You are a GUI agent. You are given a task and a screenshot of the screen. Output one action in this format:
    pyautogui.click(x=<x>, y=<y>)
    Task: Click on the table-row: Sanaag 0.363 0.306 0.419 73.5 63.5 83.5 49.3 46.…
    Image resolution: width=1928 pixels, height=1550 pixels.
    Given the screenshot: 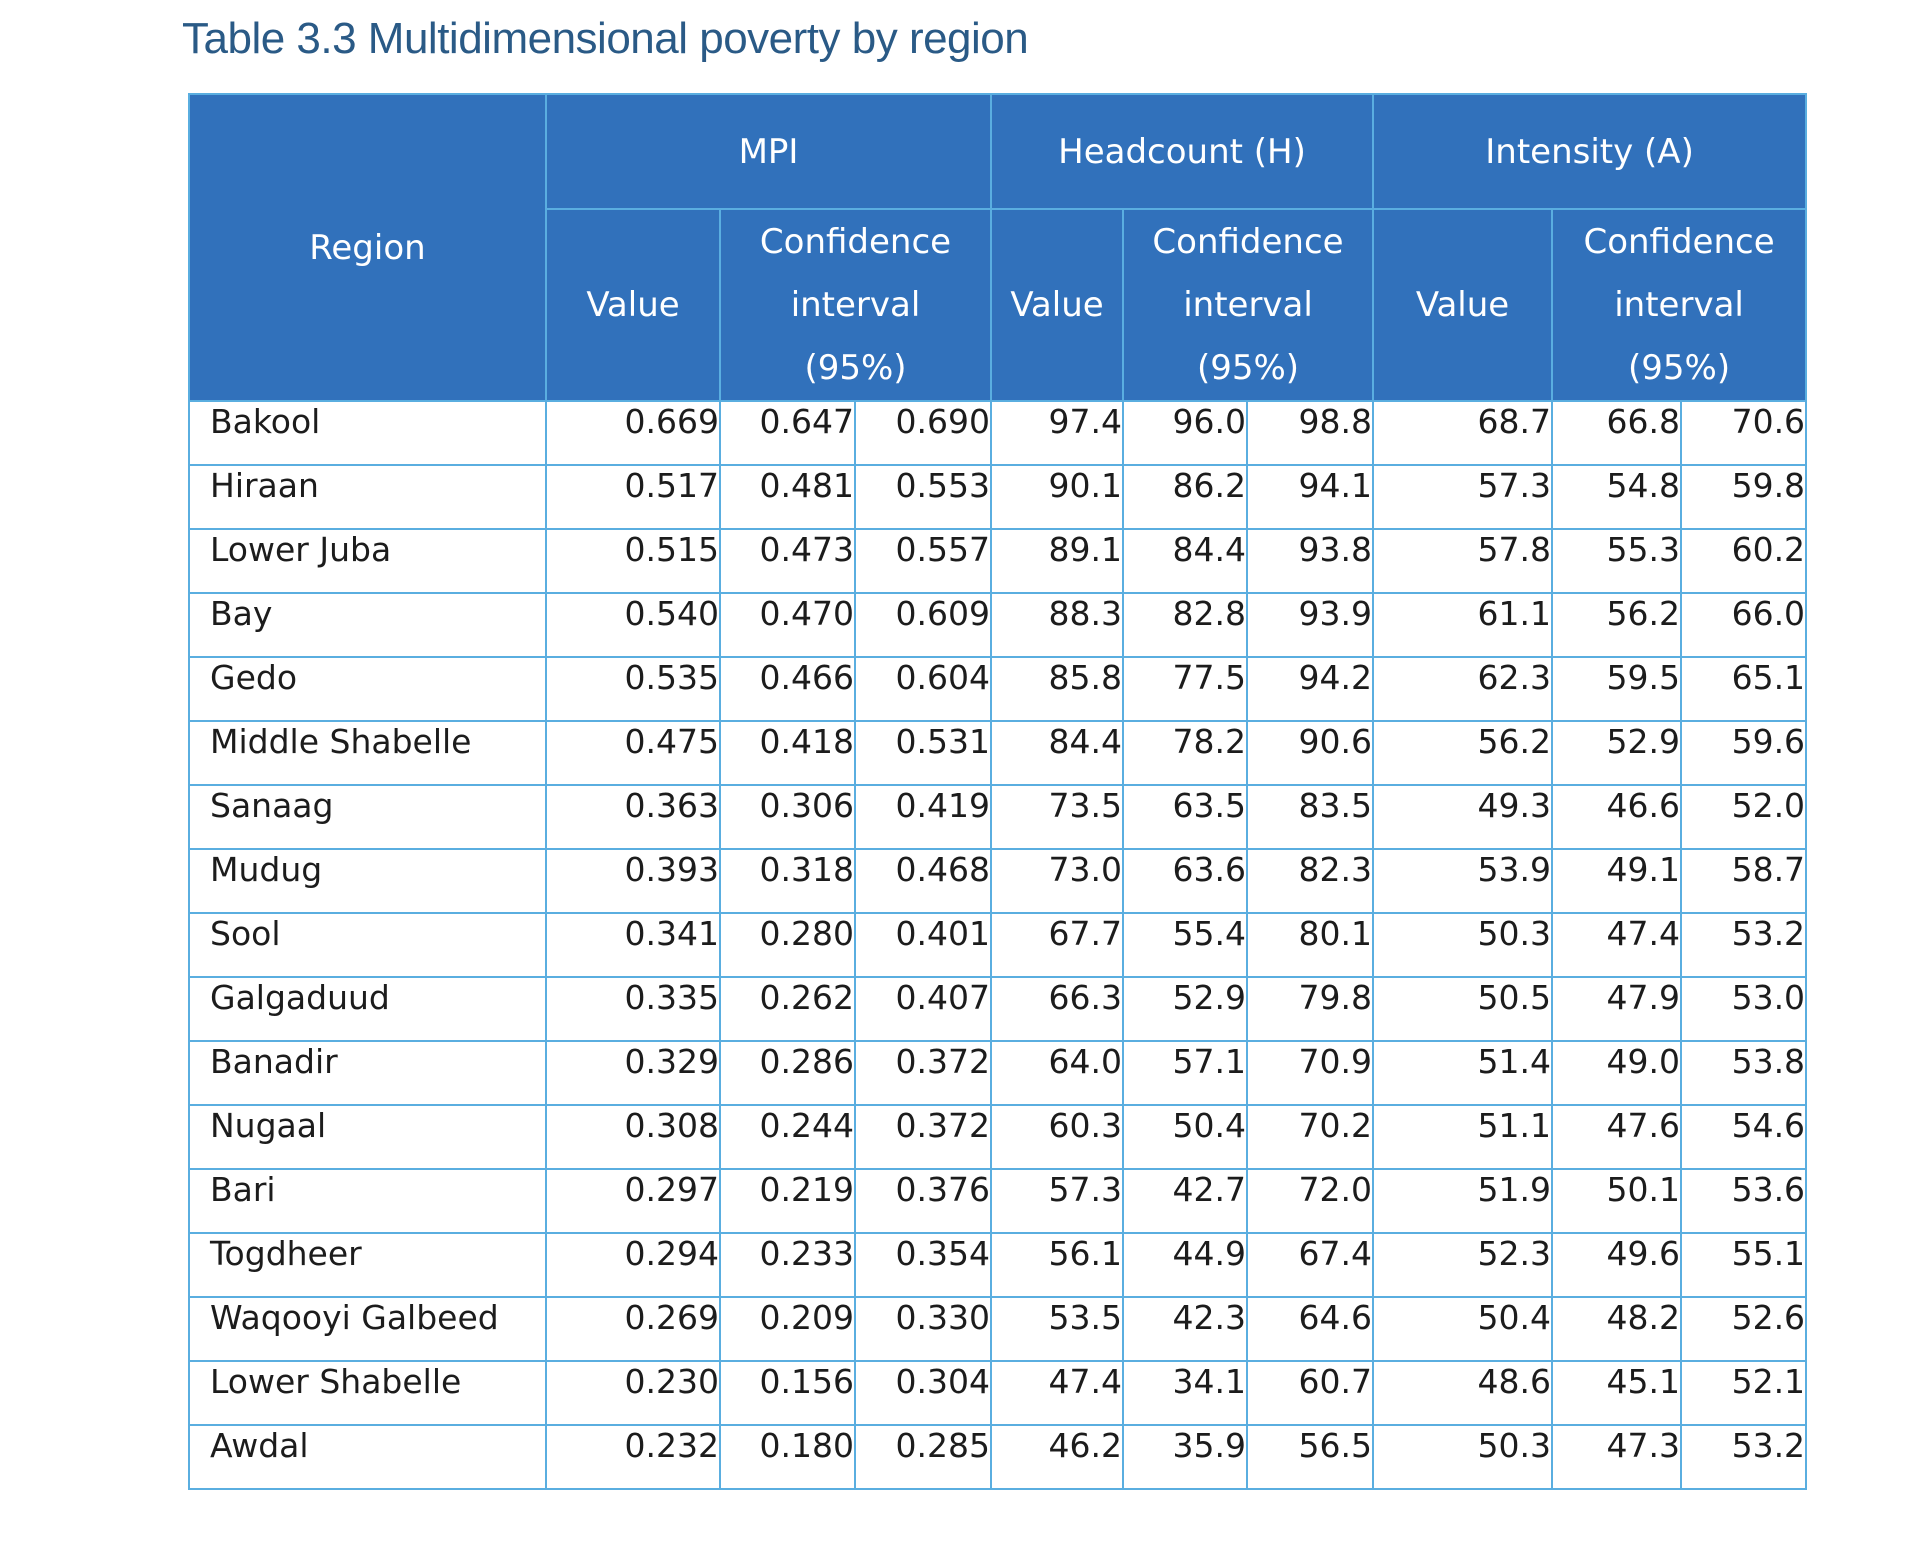 What is the action you would take?
    pyautogui.click(x=998, y=817)
    